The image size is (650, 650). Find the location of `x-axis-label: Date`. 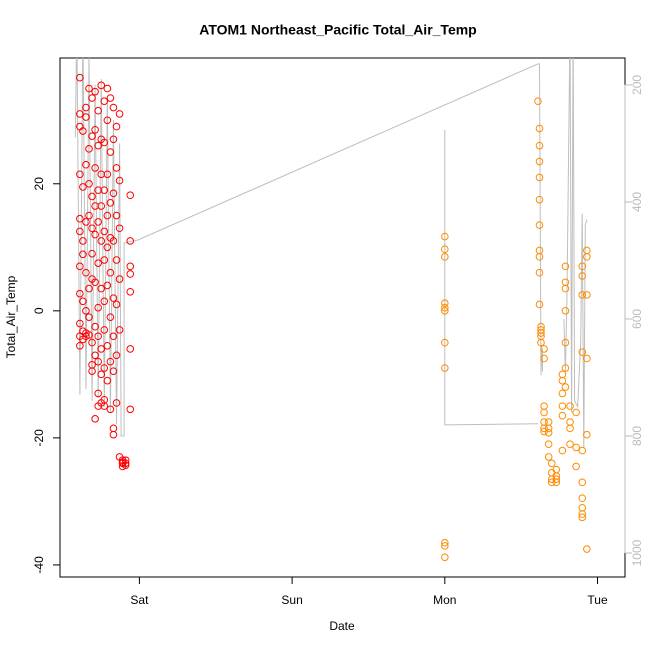

x-axis-label: Date is located at coordinates (342, 626).